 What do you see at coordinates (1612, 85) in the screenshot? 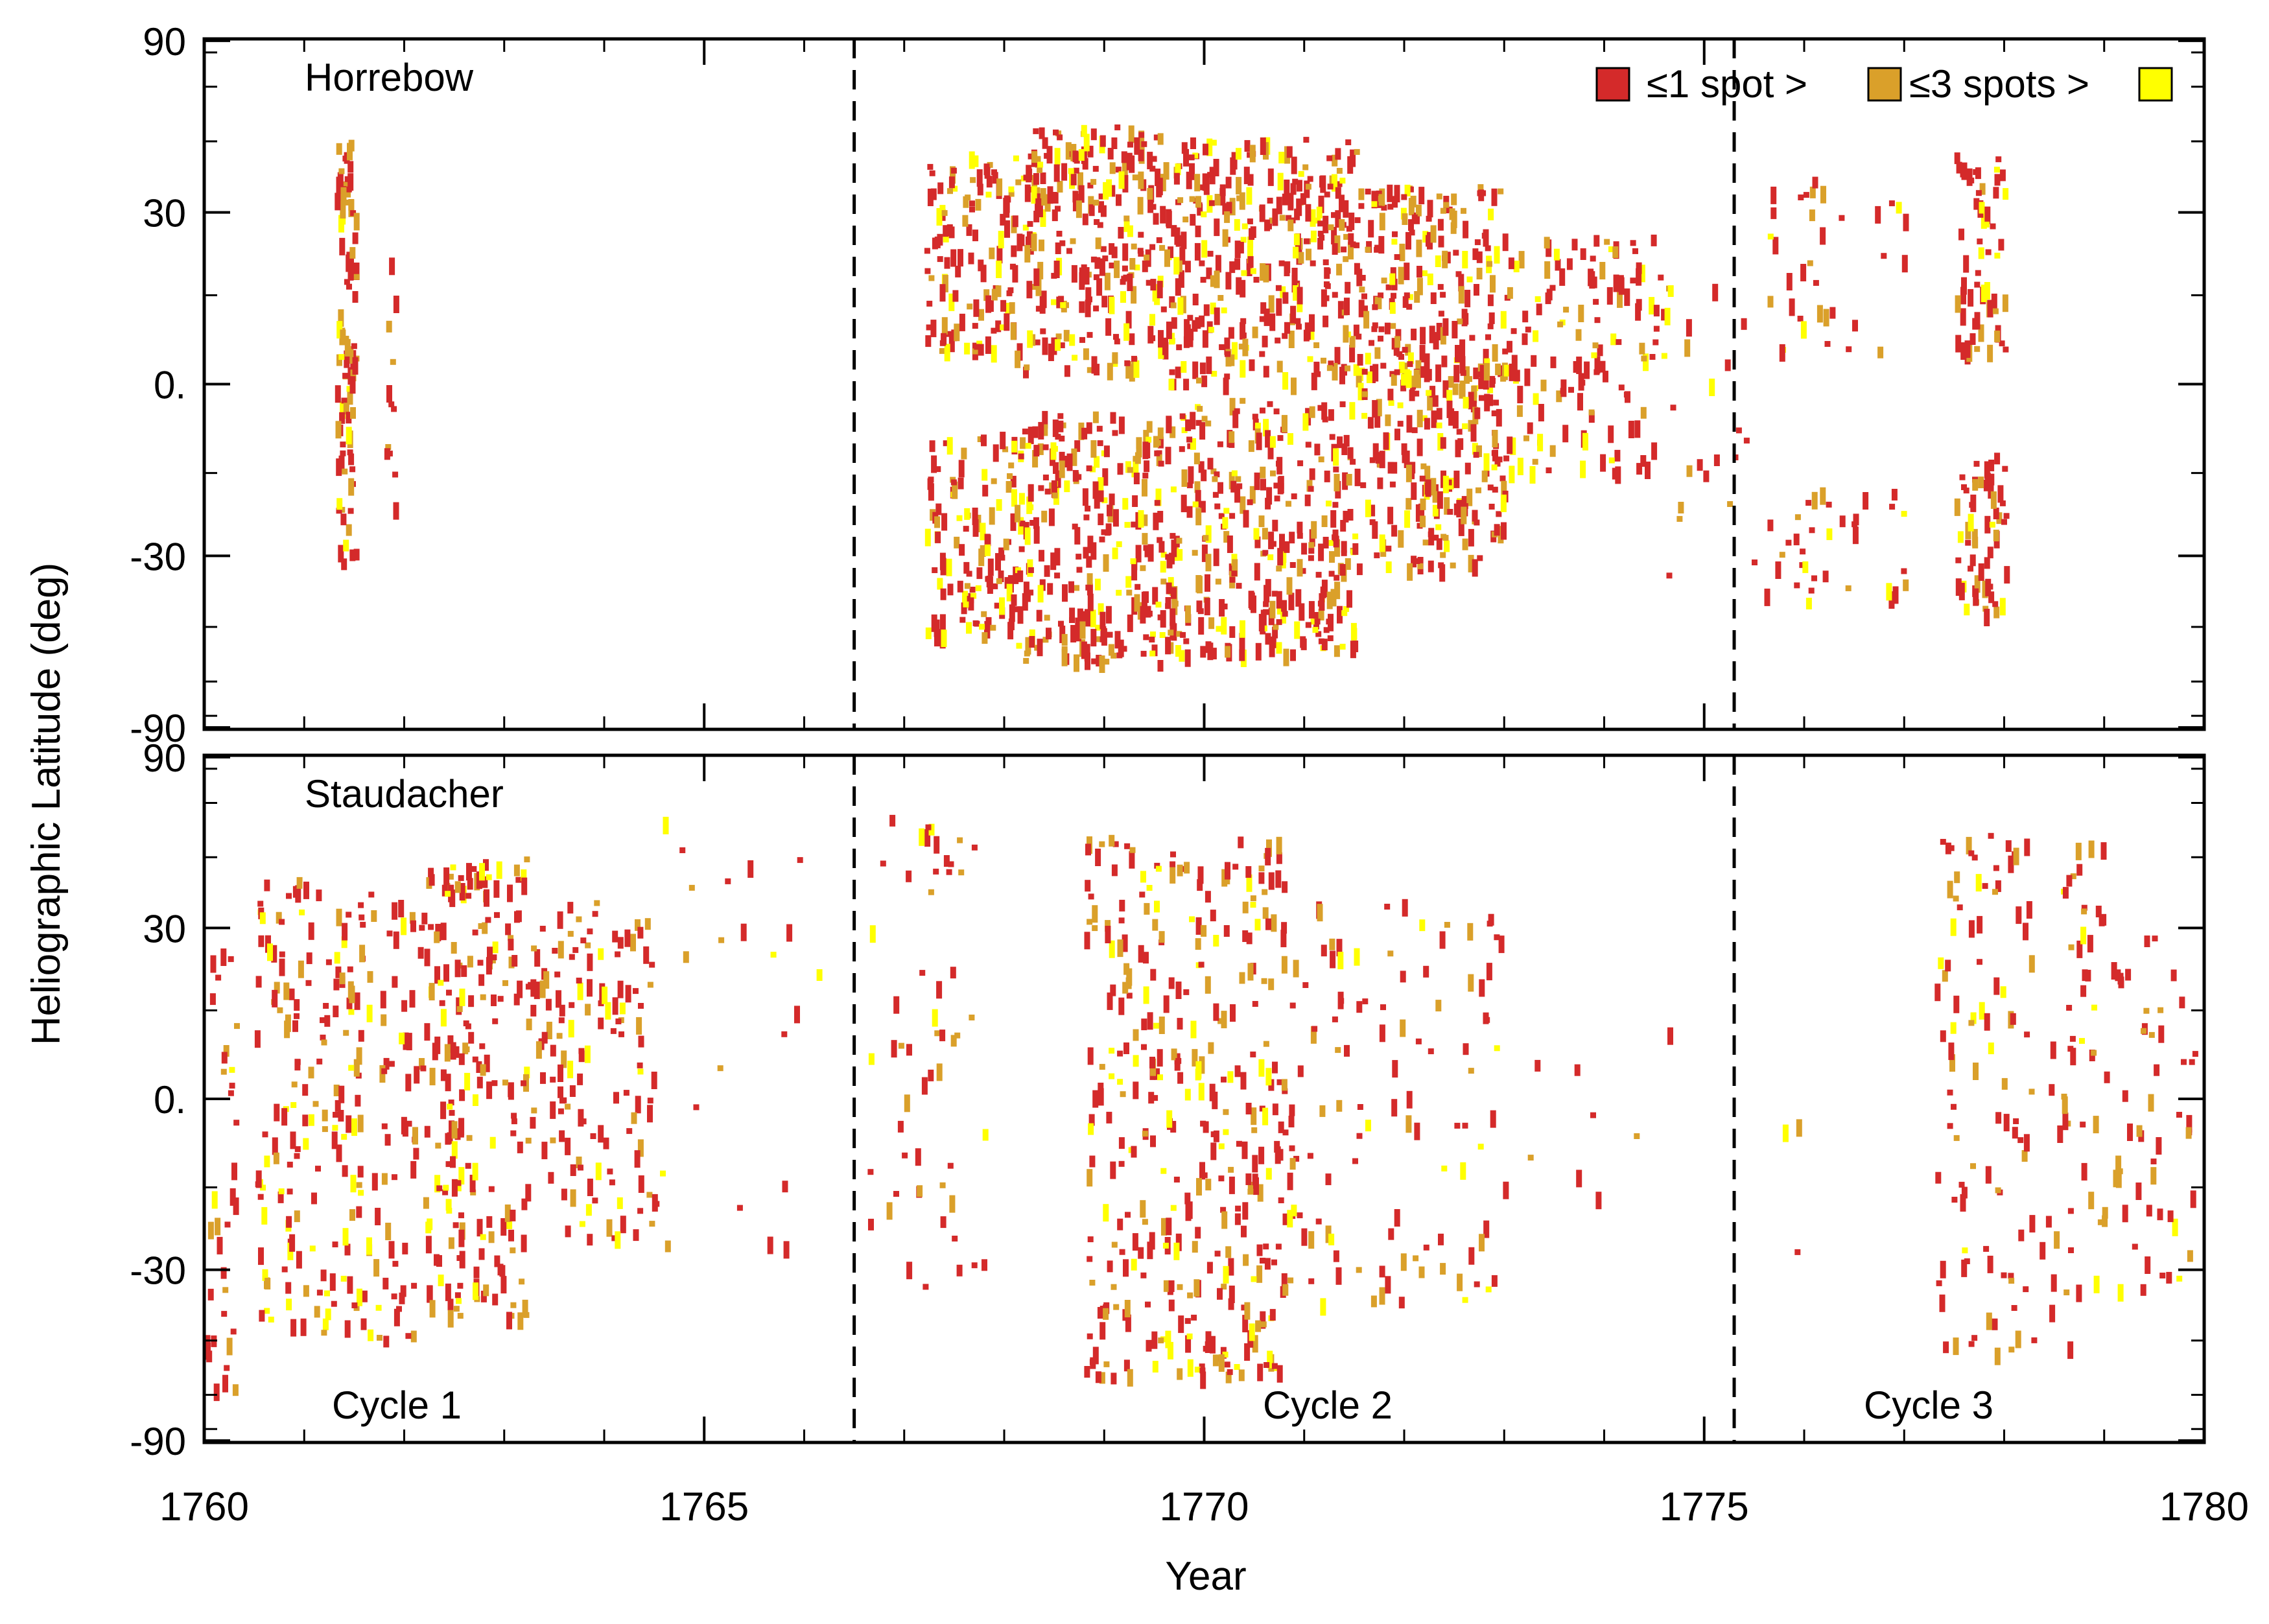
I see `legend-swatch-le1` at bounding box center [1612, 85].